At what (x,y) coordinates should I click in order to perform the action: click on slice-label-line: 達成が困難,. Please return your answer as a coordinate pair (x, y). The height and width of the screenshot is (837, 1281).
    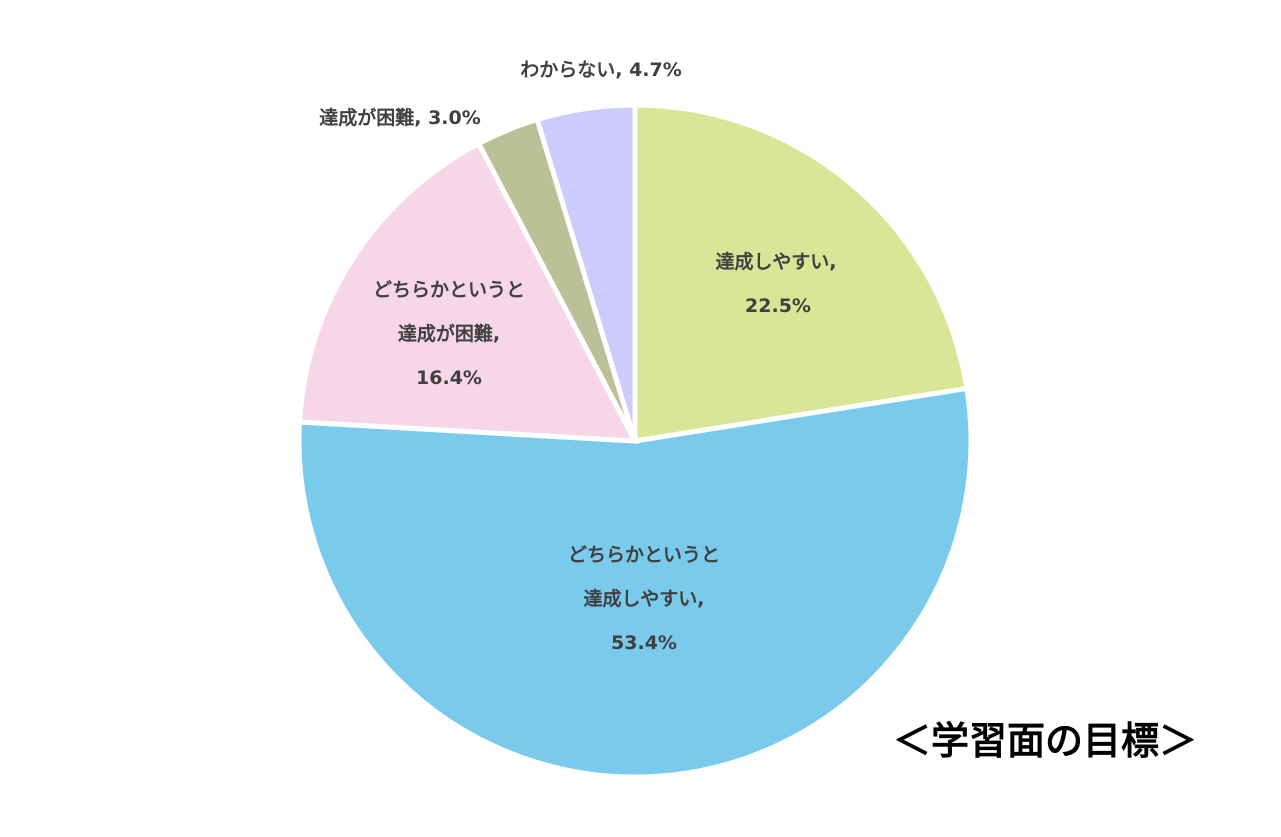
    Looking at the image, I should click on (449, 333).